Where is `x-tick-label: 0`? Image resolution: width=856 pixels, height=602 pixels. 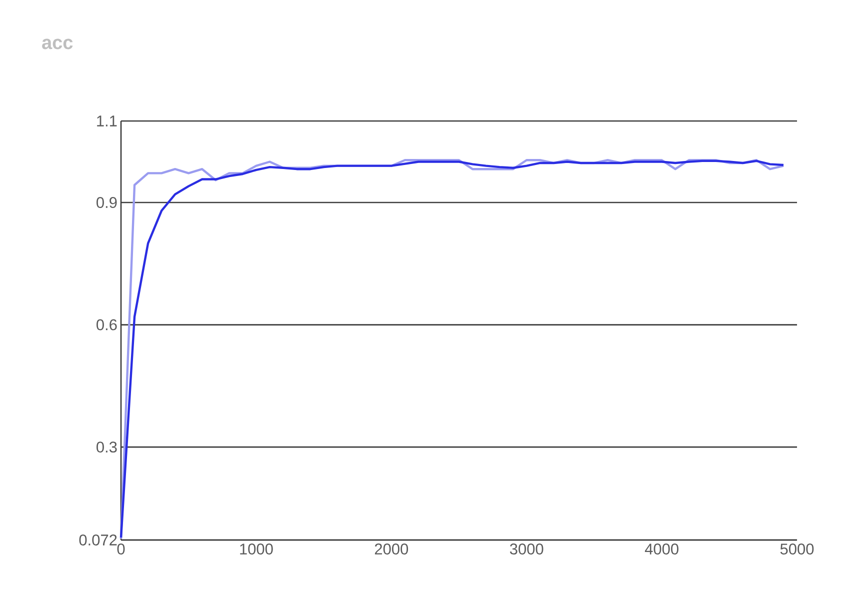 x-tick-label: 0 is located at coordinates (121, 549).